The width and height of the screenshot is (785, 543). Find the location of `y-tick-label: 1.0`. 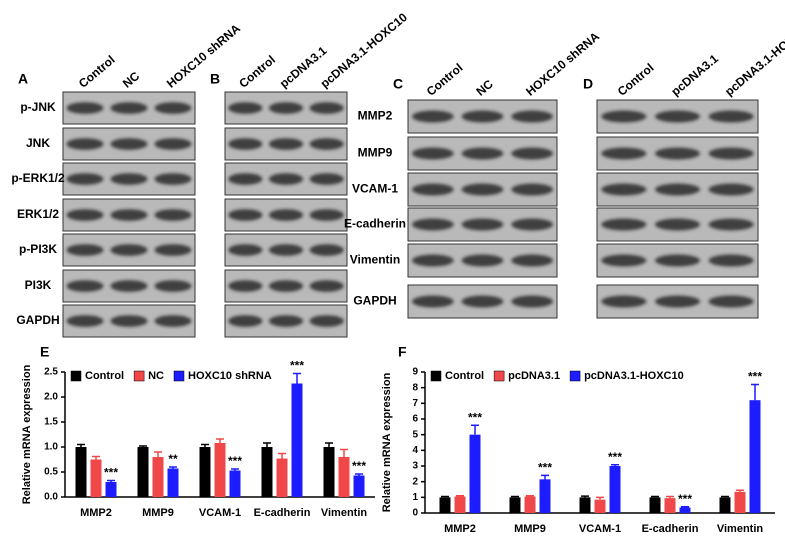

y-tick-label: 1.0 is located at coordinates (51, 447).